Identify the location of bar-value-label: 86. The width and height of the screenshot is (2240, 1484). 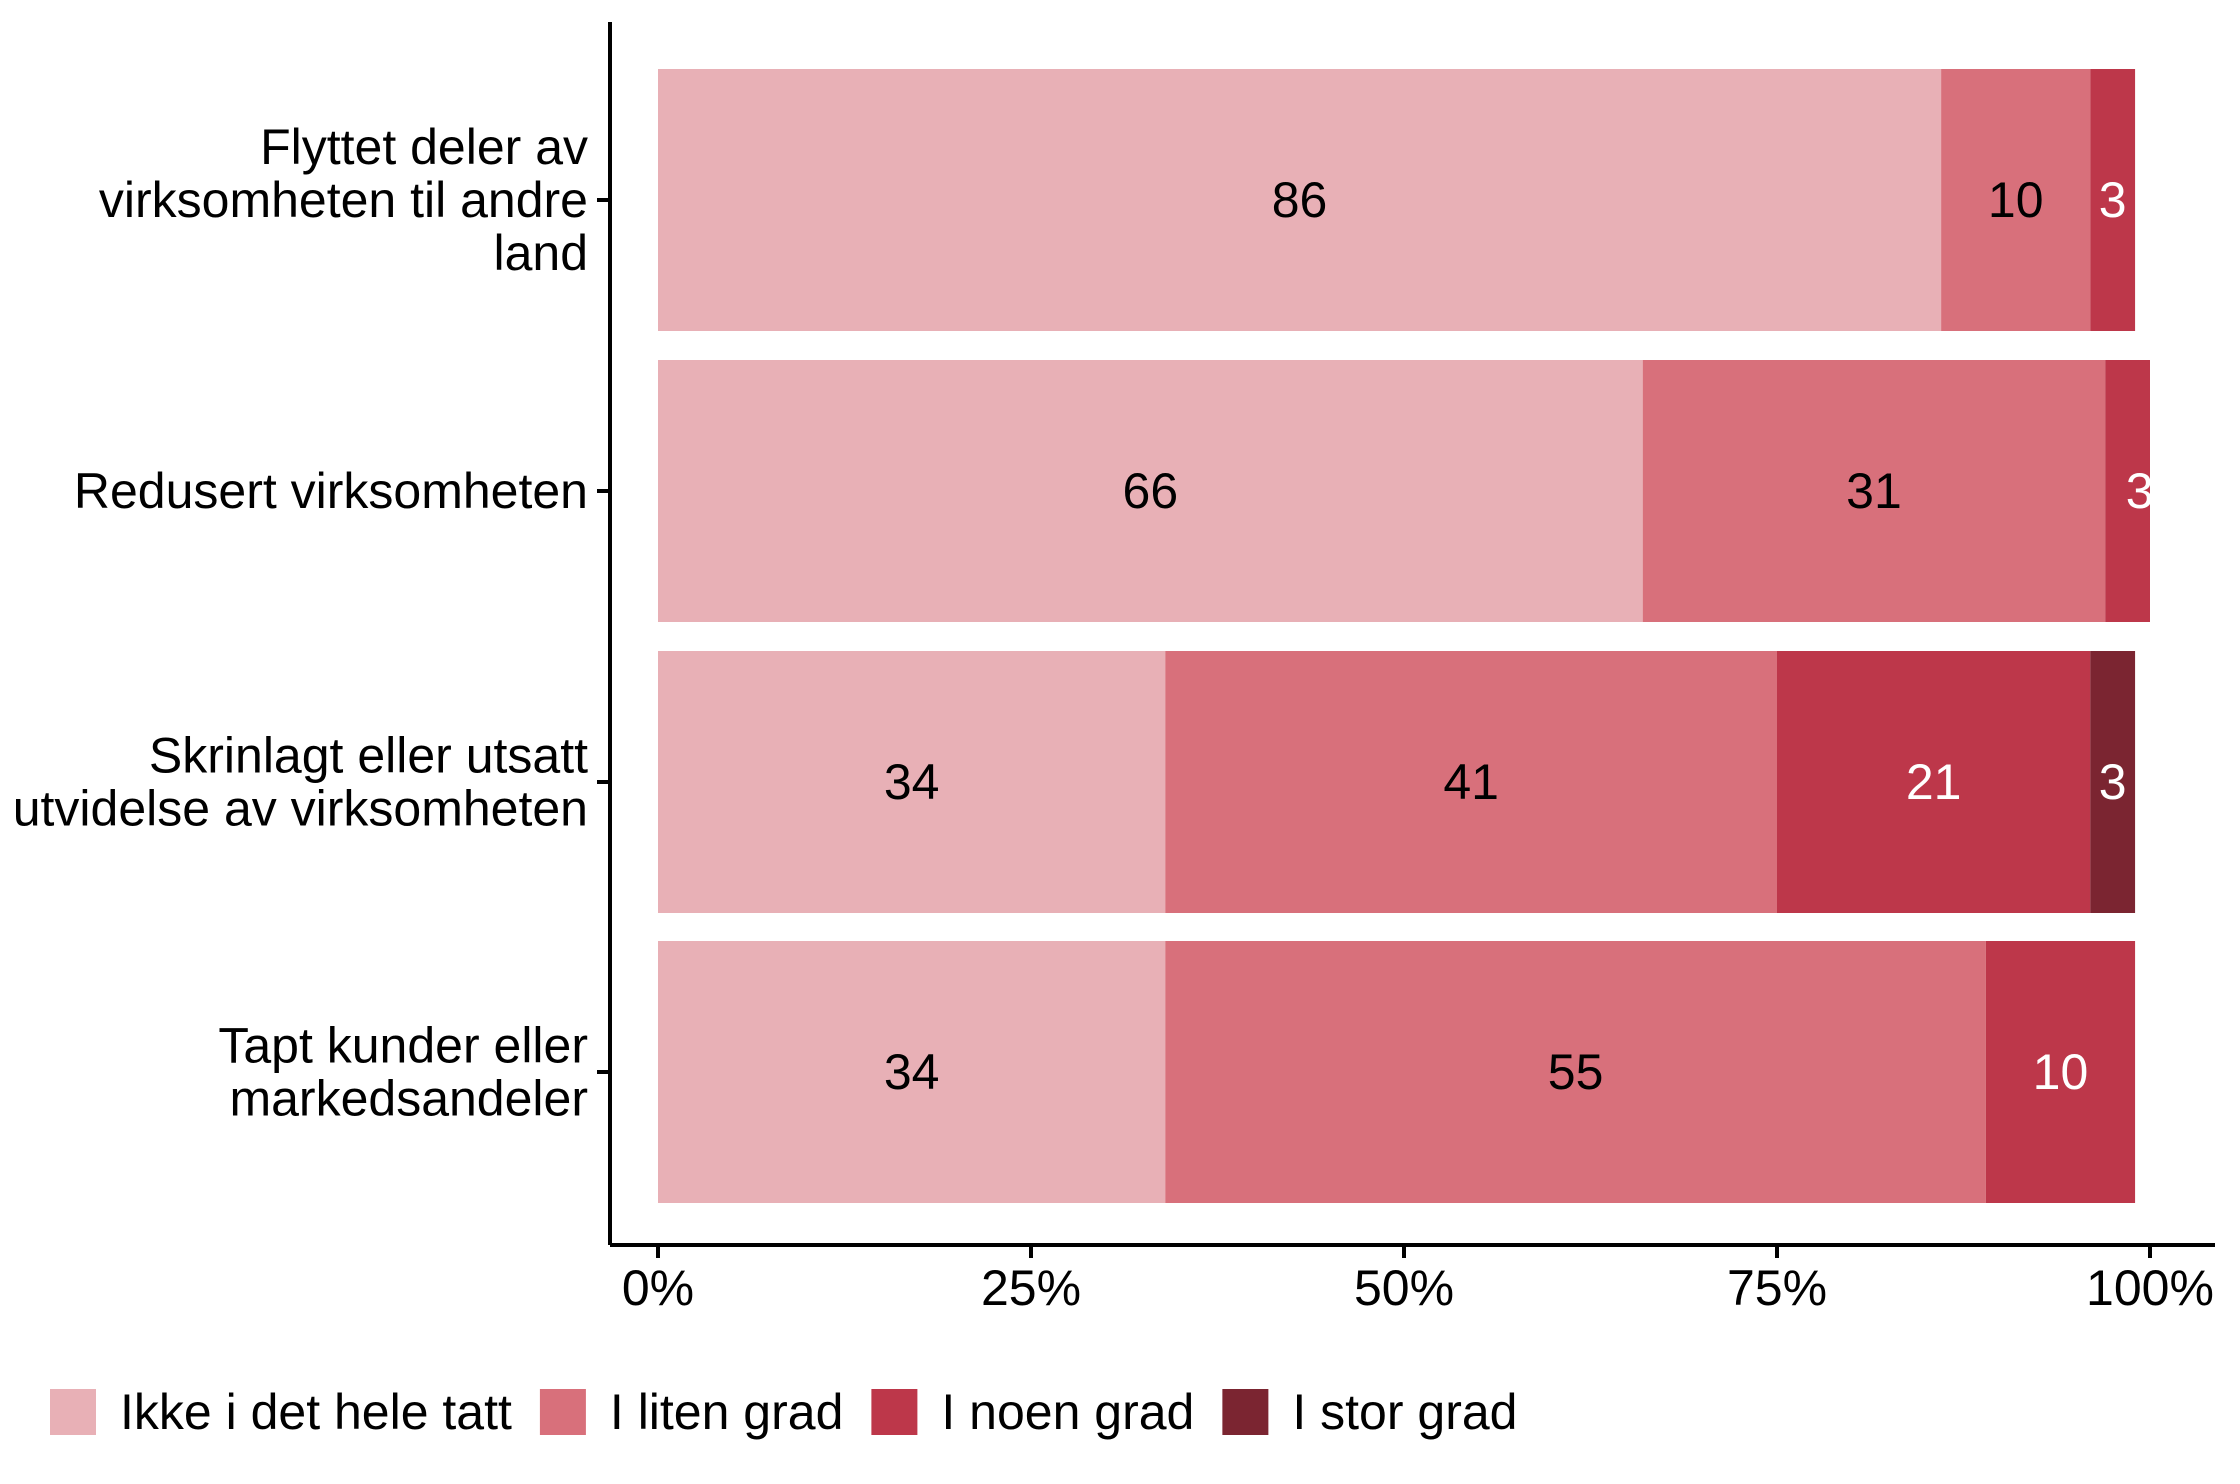
(1300, 200).